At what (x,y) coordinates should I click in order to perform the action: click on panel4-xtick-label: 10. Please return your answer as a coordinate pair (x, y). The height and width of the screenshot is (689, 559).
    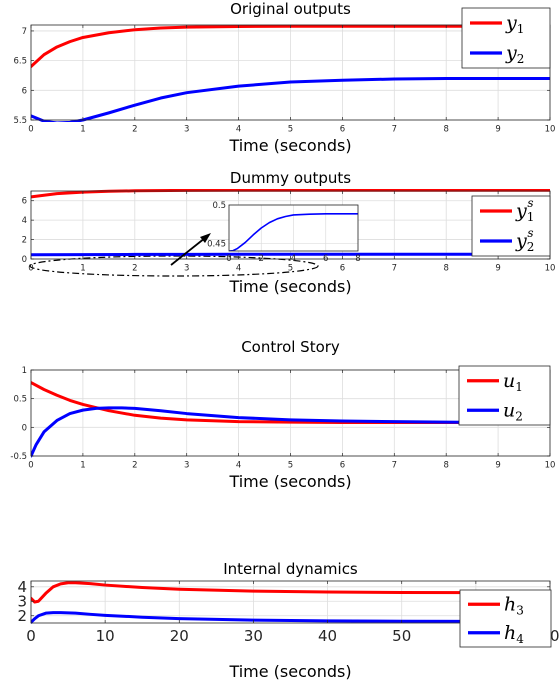
    Looking at the image, I should click on (105, 636).